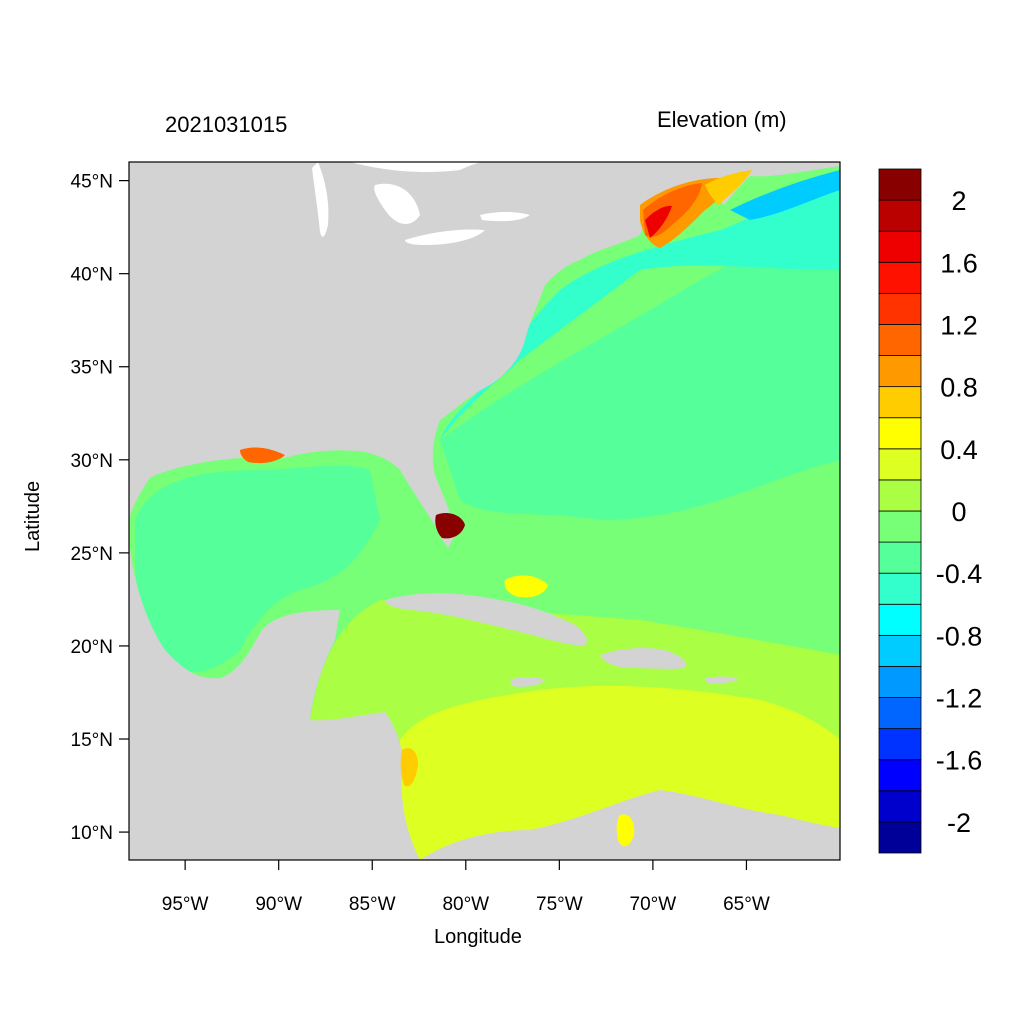 This screenshot has width=1024, height=1024. Describe the element at coordinates (445, 237) in the screenshot. I see `lake-erie` at that location.